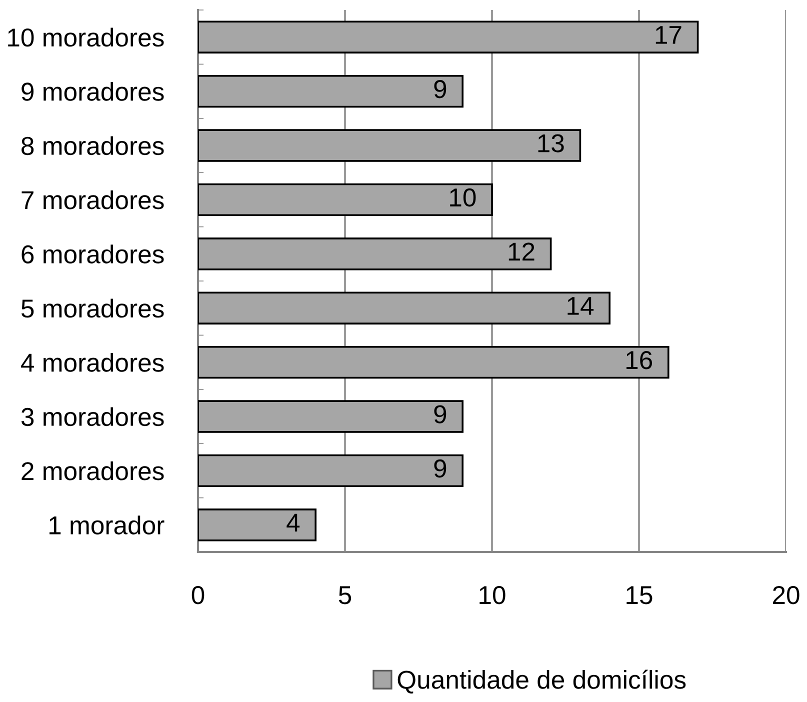 The height and width of the screenshot is (702, 807). I want to click on y-tick-label: 5 moradores, so click(92, 308).